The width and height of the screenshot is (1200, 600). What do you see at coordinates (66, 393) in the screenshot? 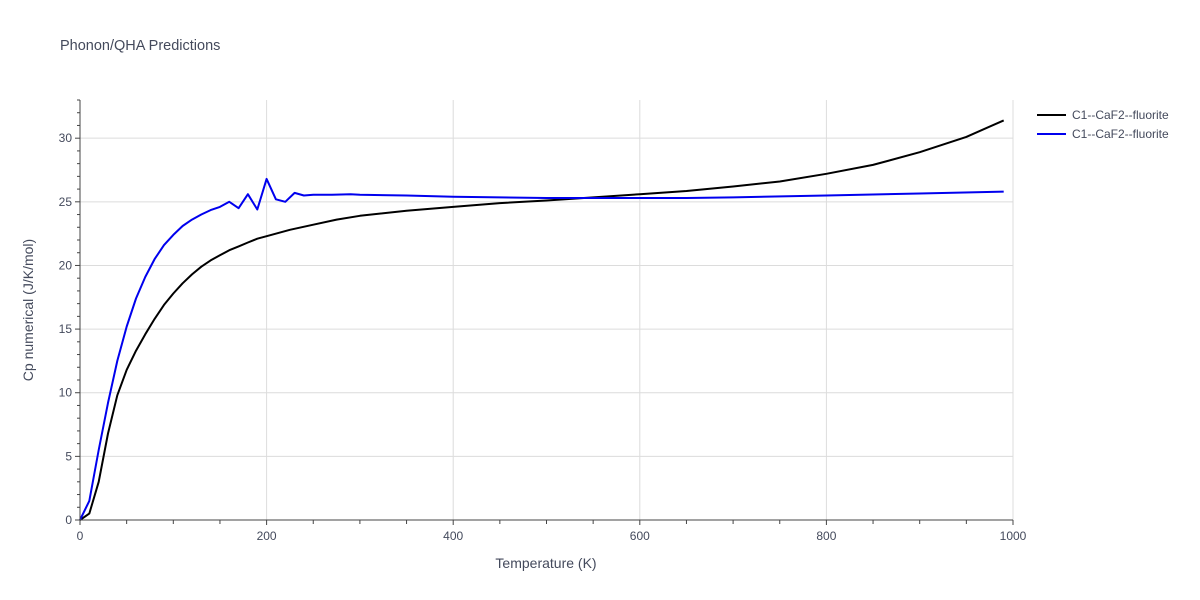
I see `y-tick-label: 10` at bounding box center [66, 393].